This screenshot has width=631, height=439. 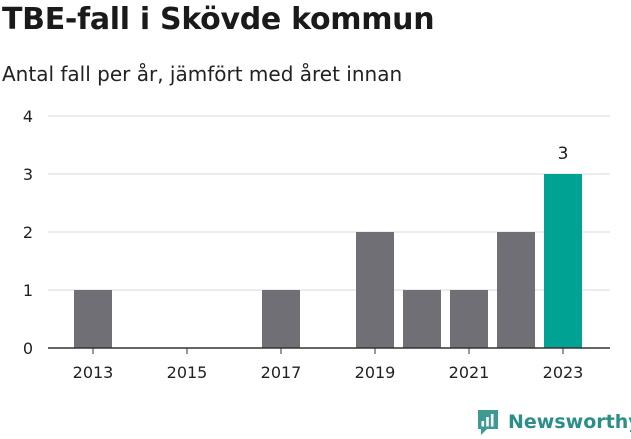 What do you see at coordinates (375, 372) in the screenshot?
I see `x-tick-label: 2019` at bounding box center [375, 372].